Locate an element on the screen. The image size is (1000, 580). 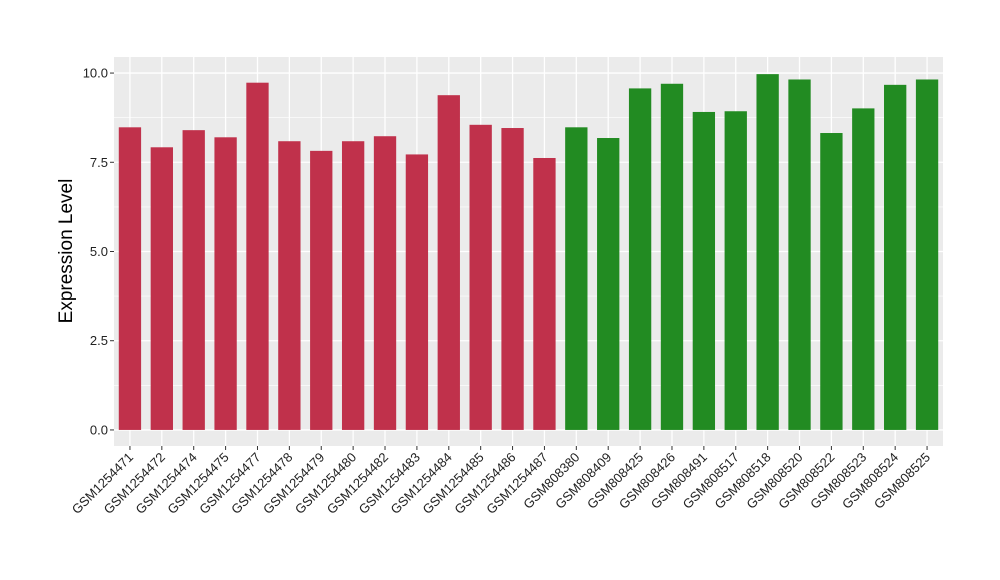
bar-GSM808426 is located at coordinates (672, 256).